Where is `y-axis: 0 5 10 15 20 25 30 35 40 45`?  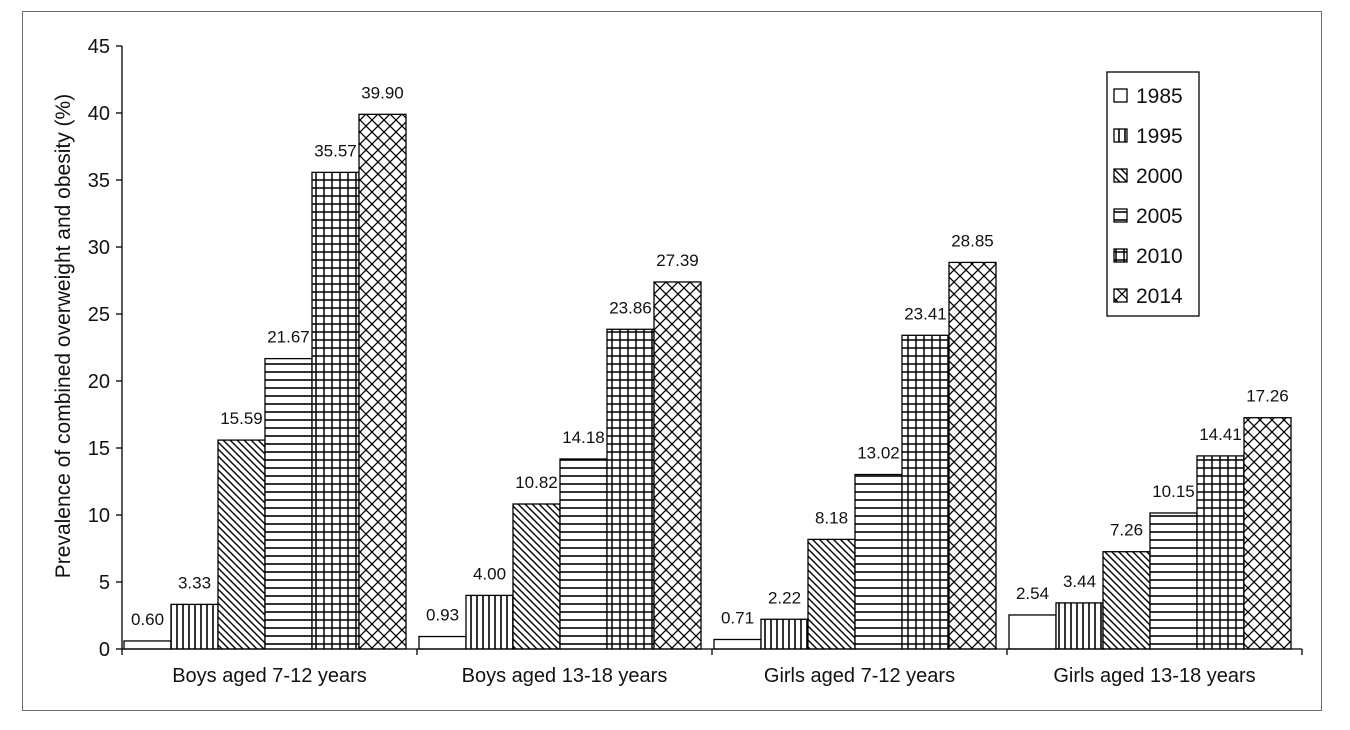 y-axis: 0 5 10 15 20 25 30 35 40 45 is located at coordinates (105, 348).